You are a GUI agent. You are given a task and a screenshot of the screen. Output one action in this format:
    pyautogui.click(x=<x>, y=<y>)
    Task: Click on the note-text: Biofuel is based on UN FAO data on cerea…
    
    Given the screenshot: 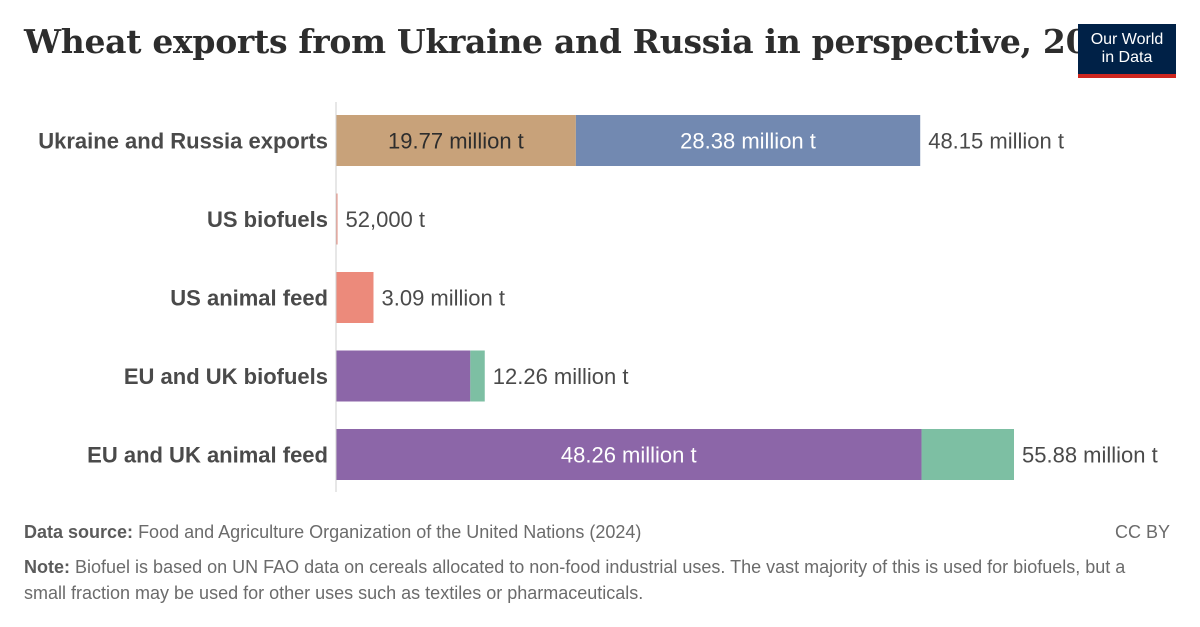 What is the action you would take?
    pyautogui.click(x=575, y=580)
    